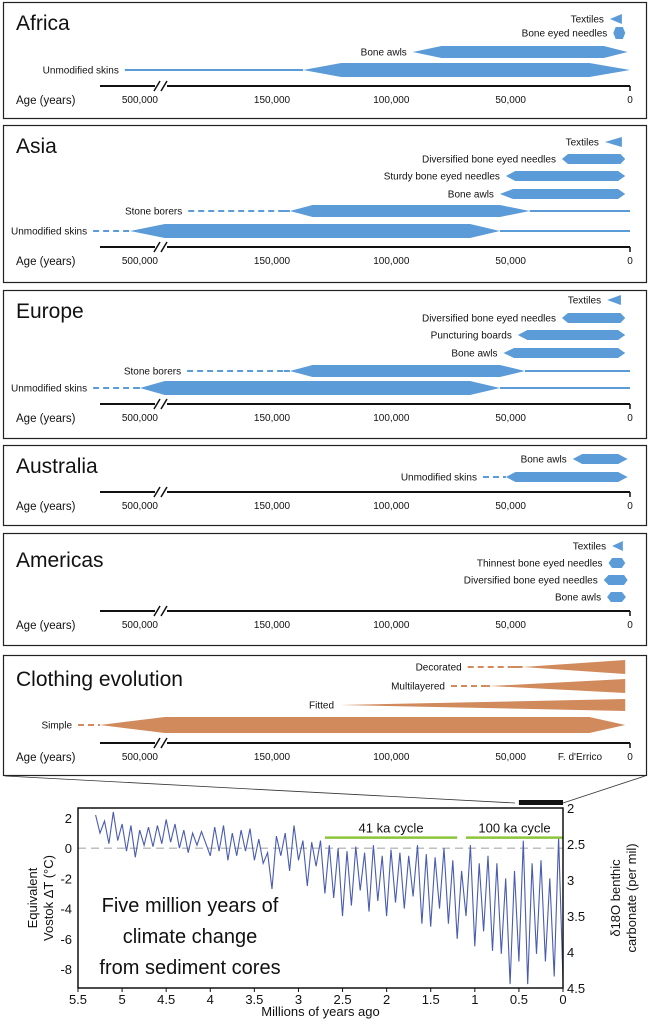 The width and height of the screenshot is (650, 1024). Describe the element at coordinates (343, 999) in the screenshot. I see `x-tick-label: 2.5` at that location.